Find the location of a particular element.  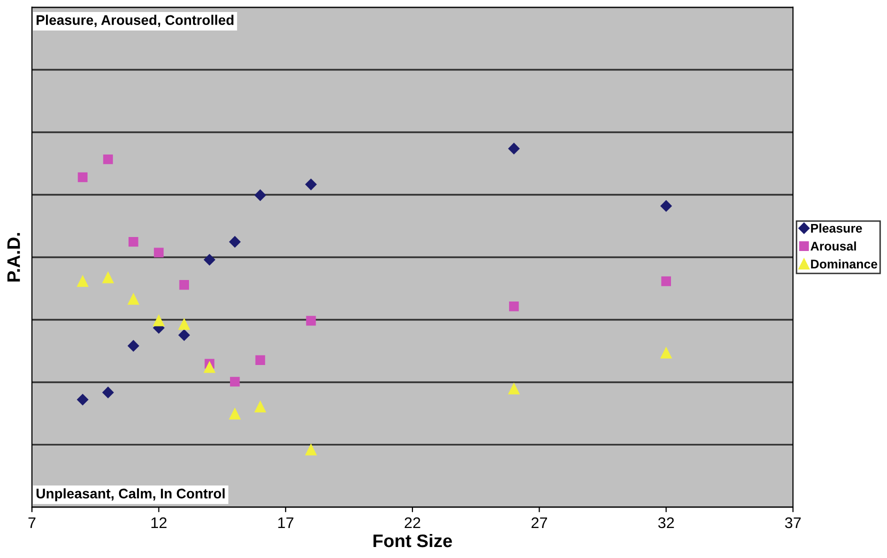

text: Pleasure, Aroused, Controlled is located at coordinates (135, 20).